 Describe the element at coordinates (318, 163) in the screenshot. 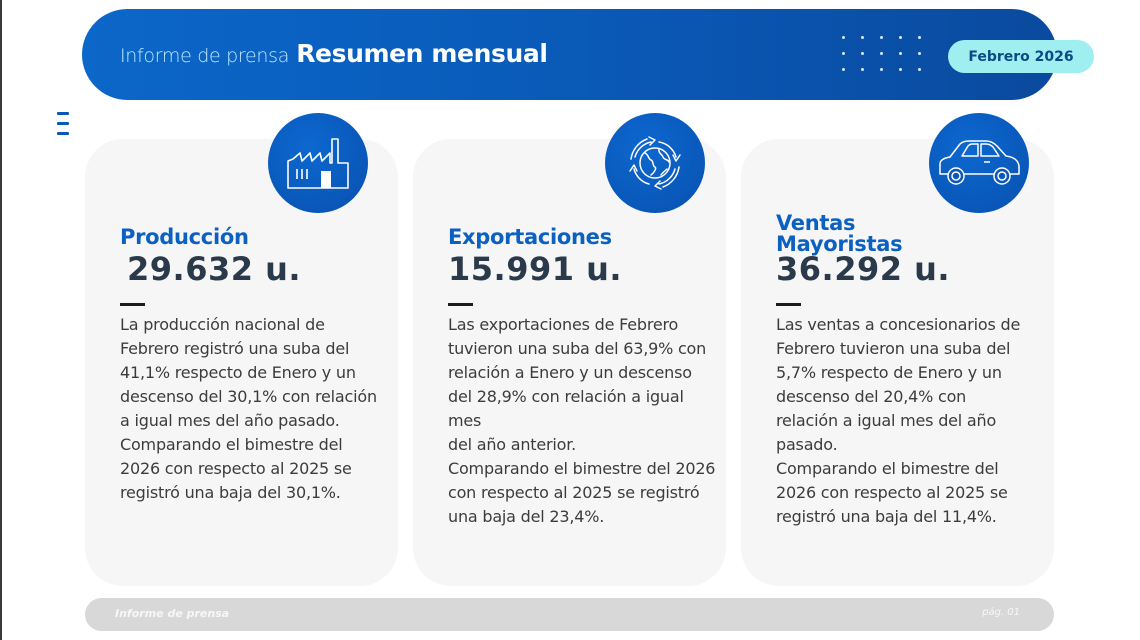

I see `factory-icon` at that location.